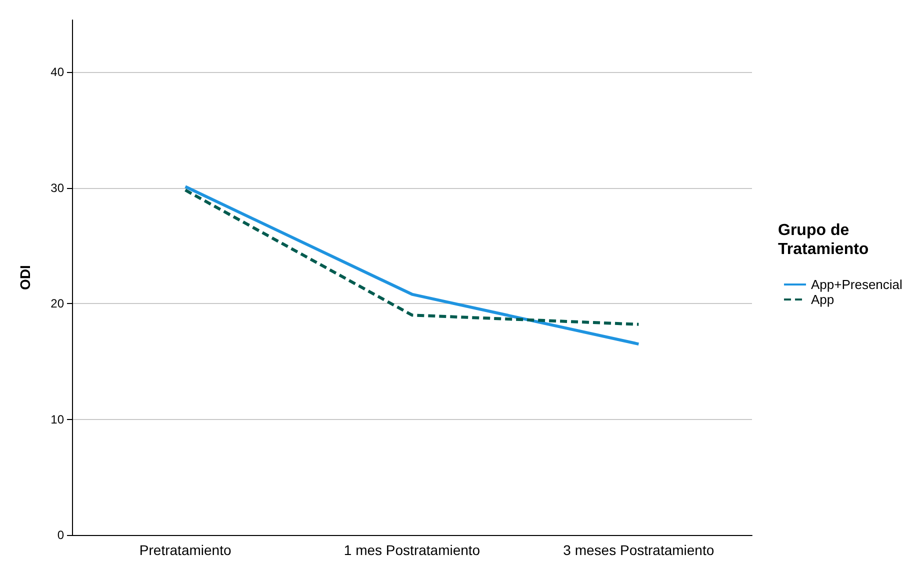 Image resolution: width=919 pixels, height=572 pixels. I want to click on y-tick-label: 30, so click(57, 187).